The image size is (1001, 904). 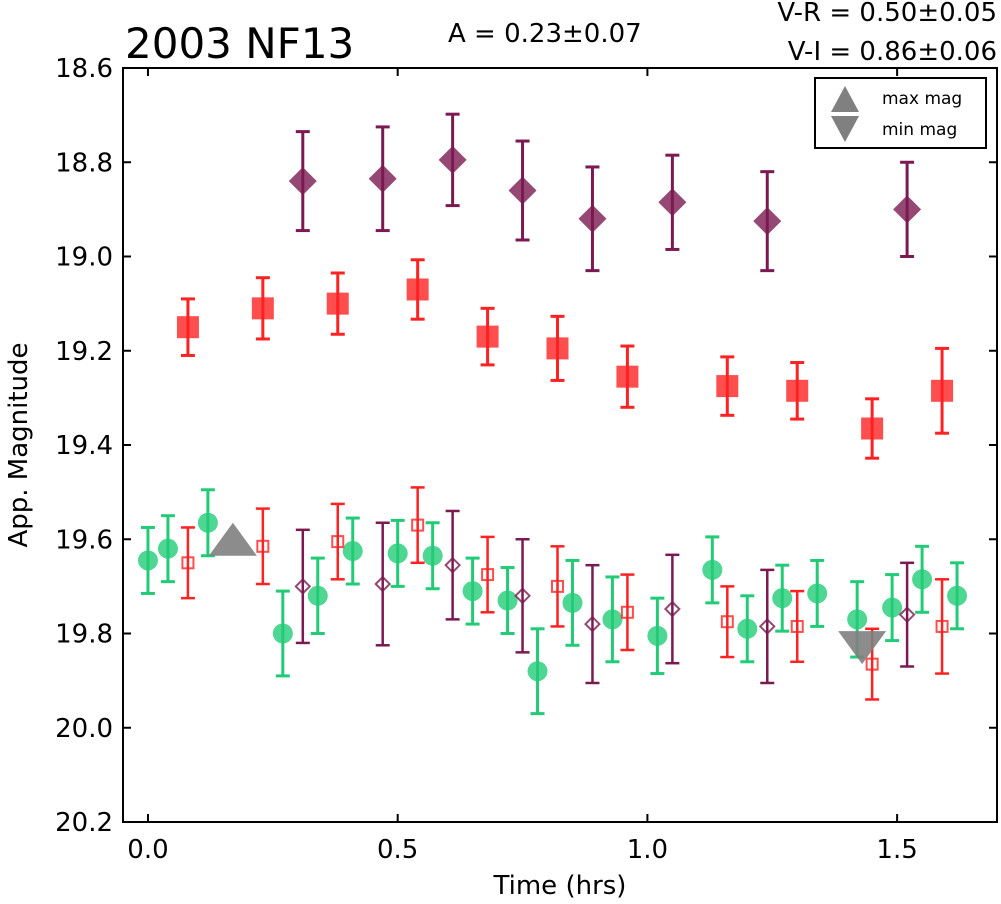 What do you see at coordinates (84, 258) in the screenshot?
I see `y-tick-label: 19.0` at bounding box center [84, 258].